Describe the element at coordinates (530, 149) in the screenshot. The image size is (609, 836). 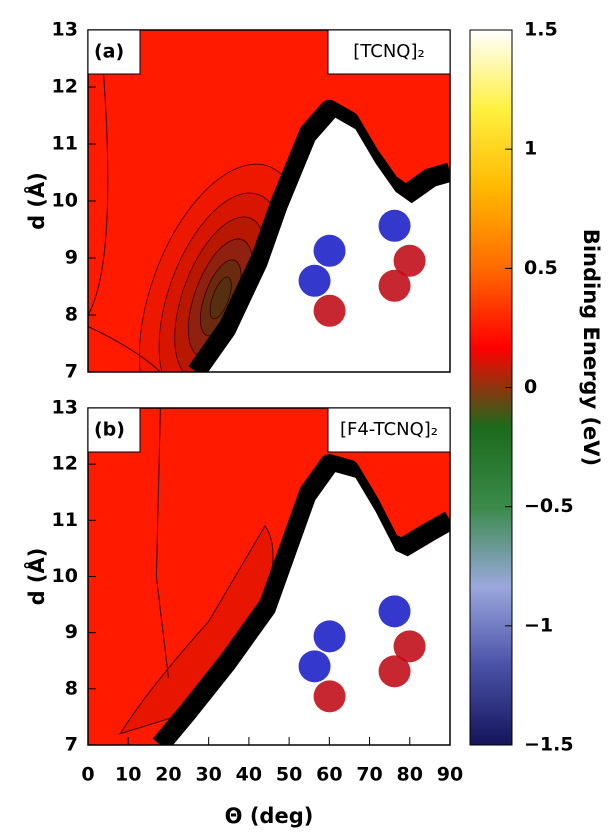
I see `colorbar-tick-label: 1` at that location.